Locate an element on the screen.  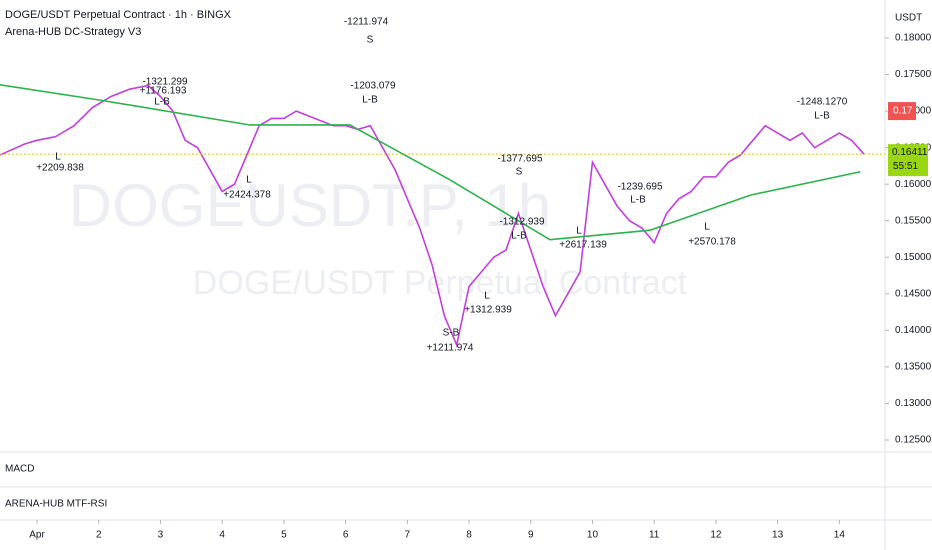
pane-label: MACD is located at coordinates (19, 469).